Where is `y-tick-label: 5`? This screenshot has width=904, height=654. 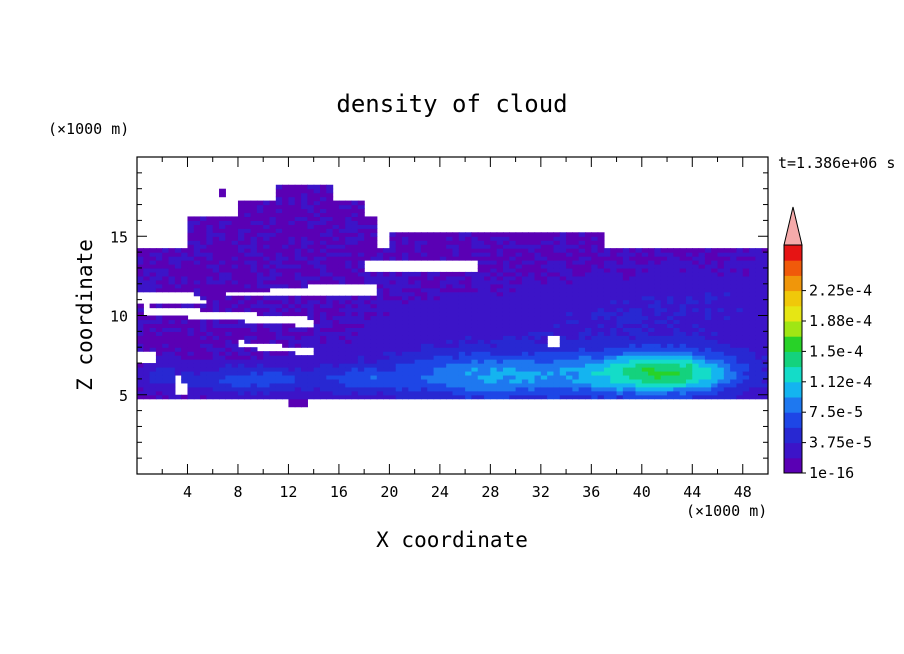
y-tick-label: 5 is located at coordinates (123, 396).